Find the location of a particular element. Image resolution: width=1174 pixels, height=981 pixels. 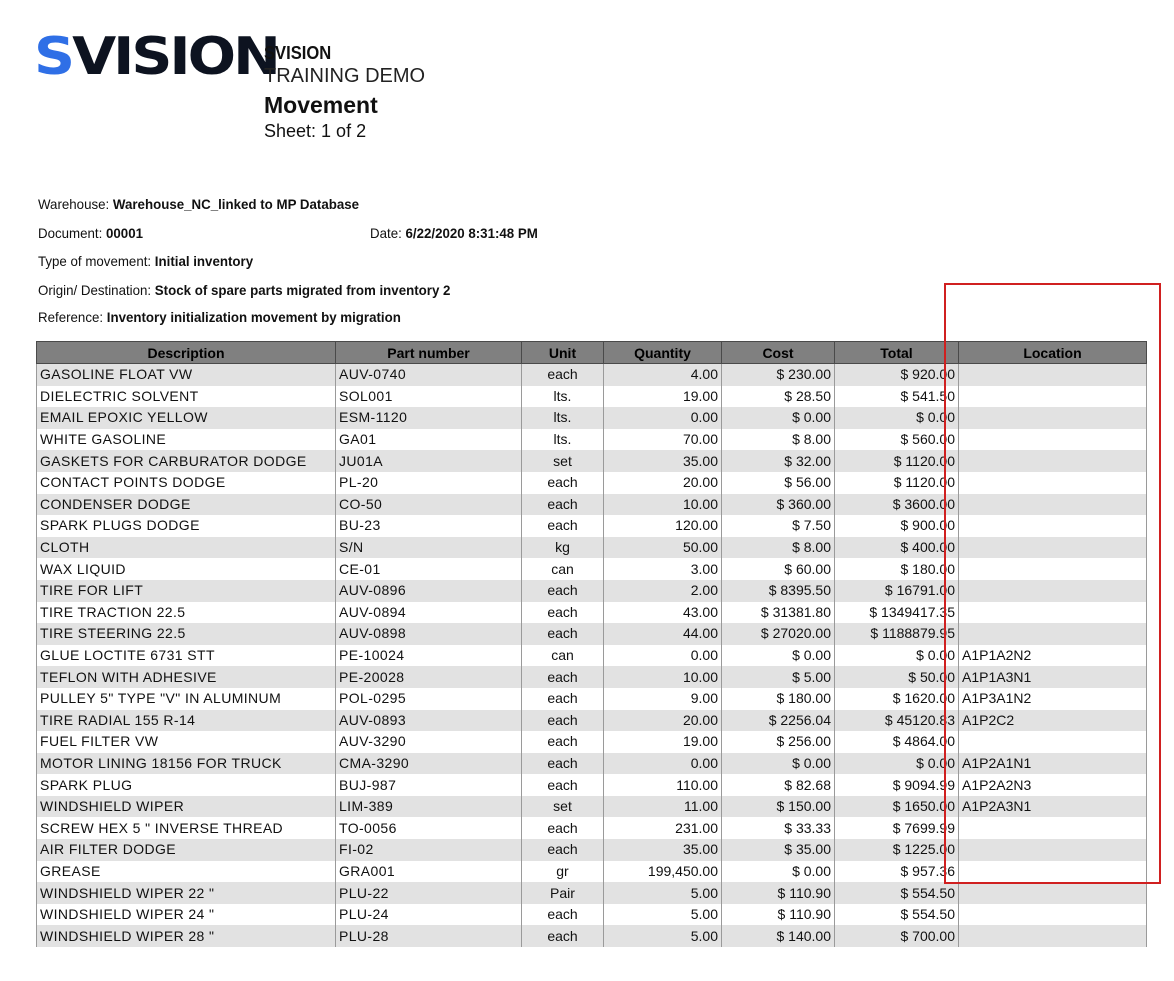

date-value: 6/22/2020 8:31:48 PM is located at coordinates (471, 233).